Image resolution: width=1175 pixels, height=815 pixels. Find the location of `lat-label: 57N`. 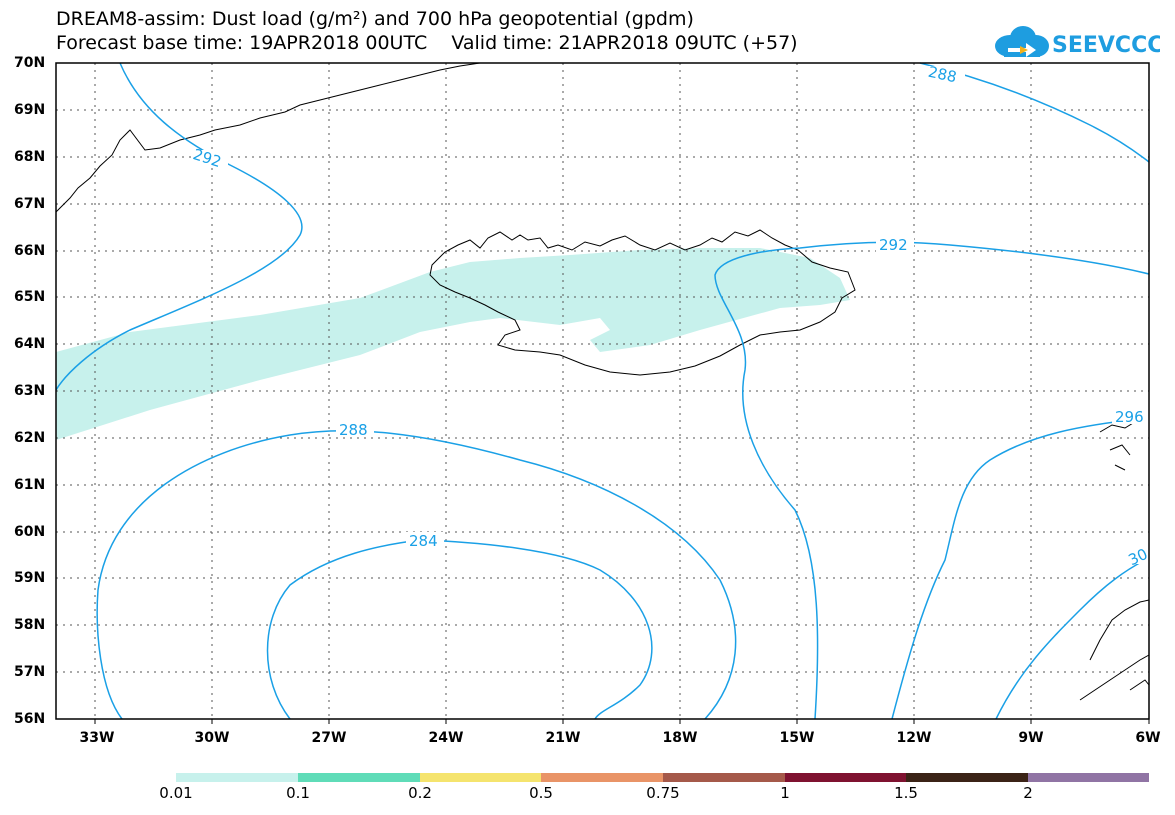

lat-label: 57N is located at coordinates (30, 672).